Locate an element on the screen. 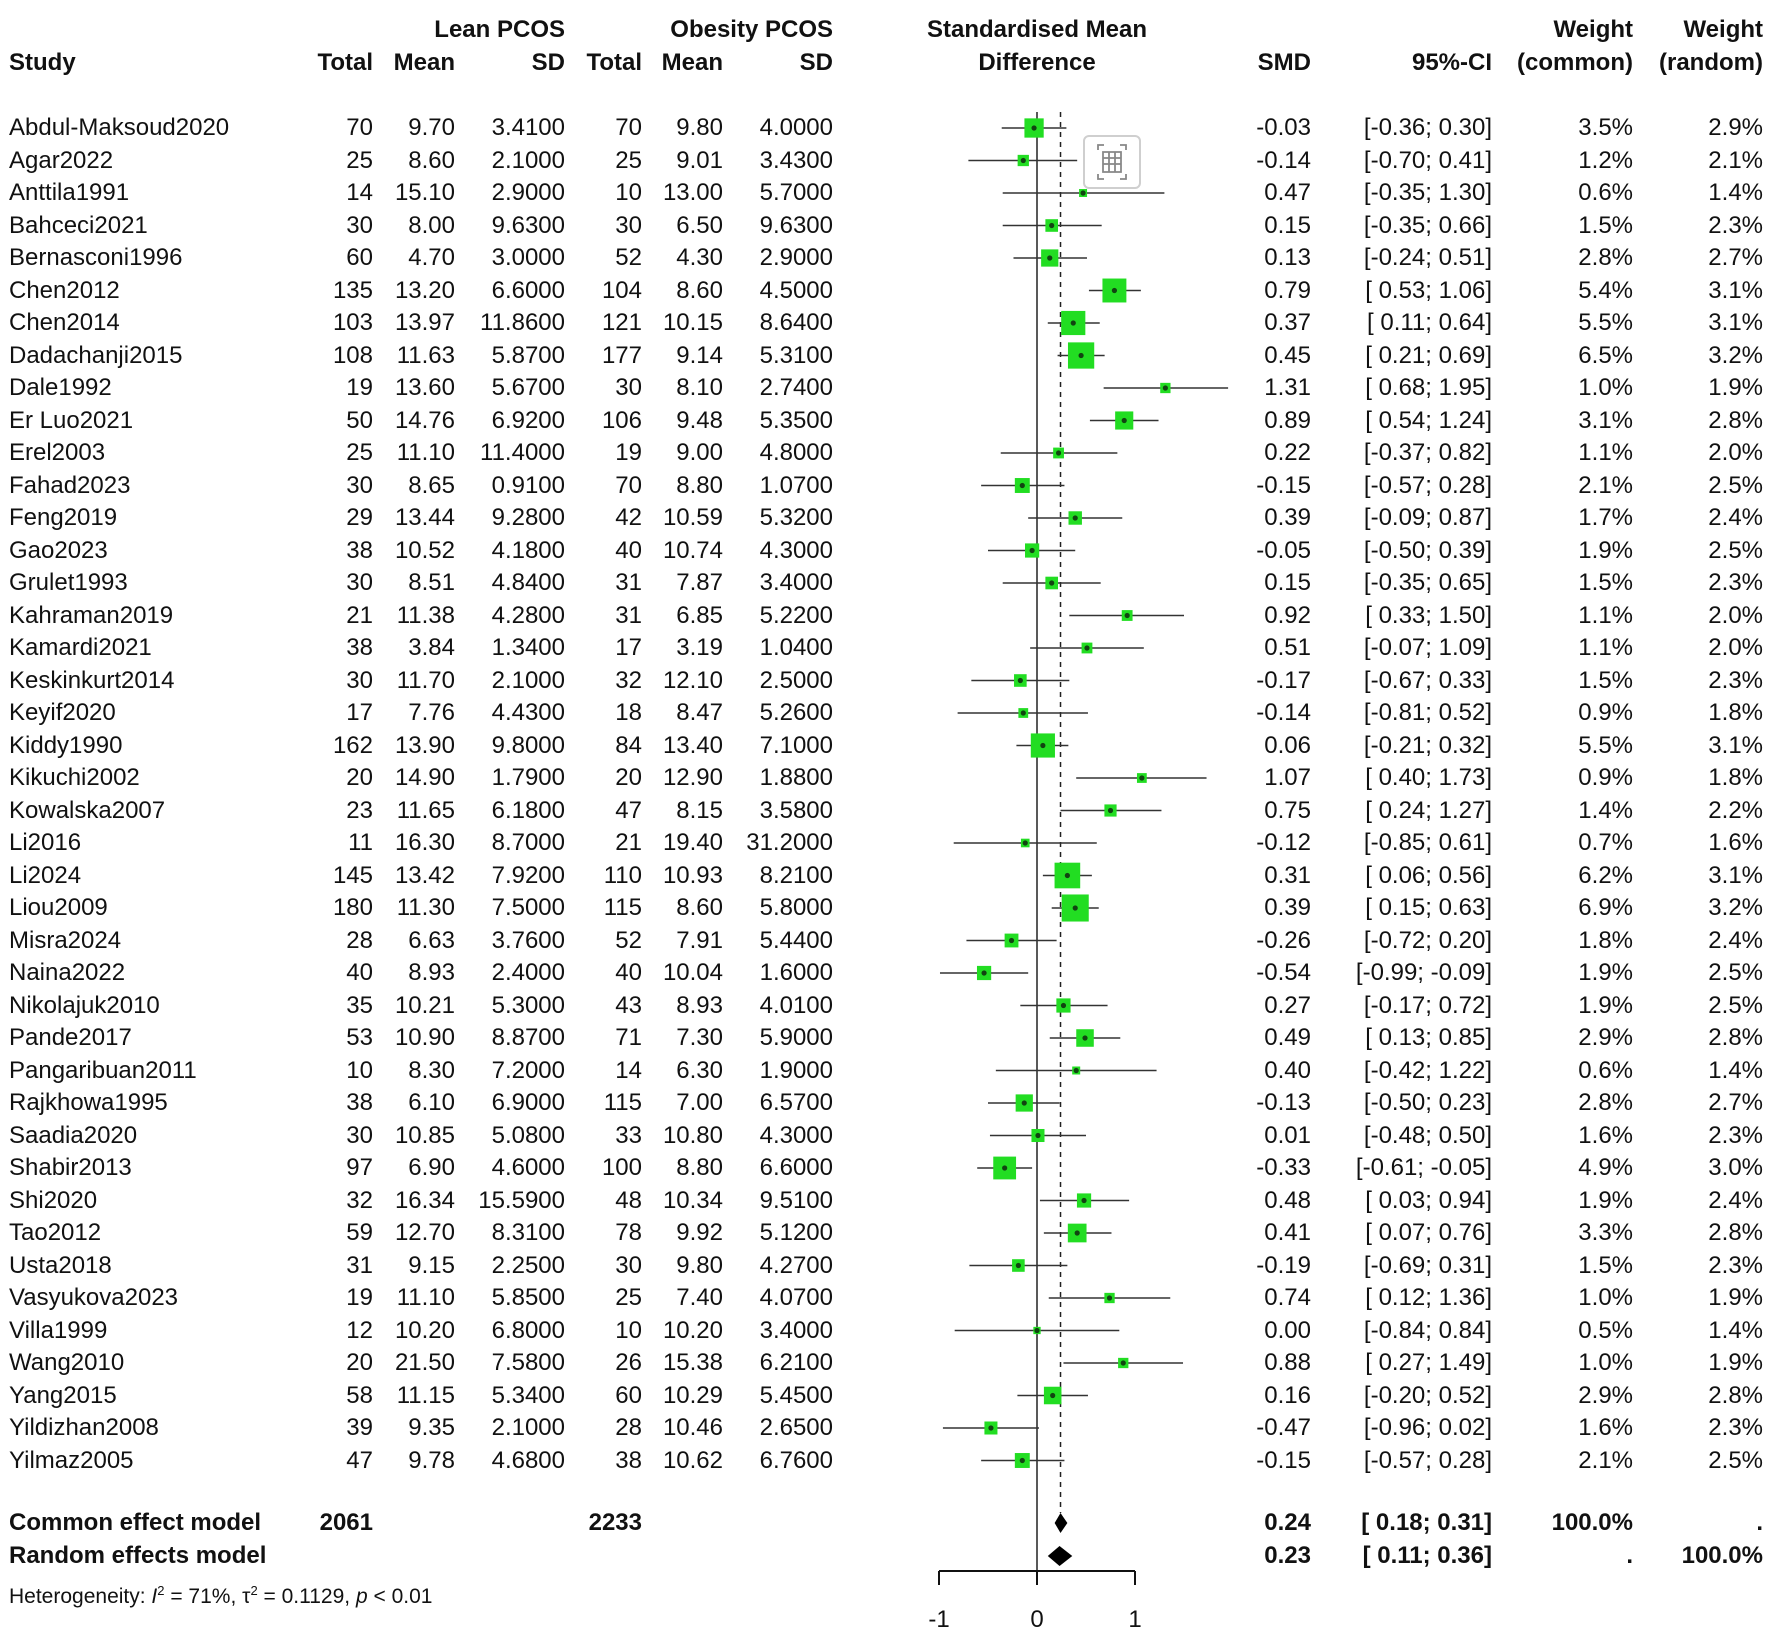 The width and height of the screenshot is (1772, 1641). header-ci: 95%-CI is located at coordinates (1451, 62).